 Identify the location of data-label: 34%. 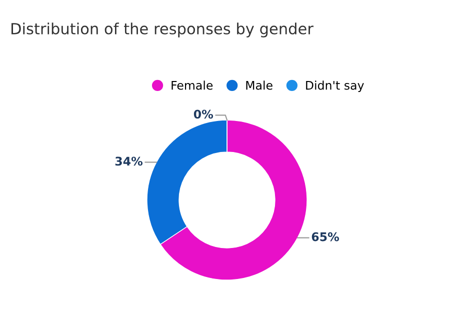
(129, 161).